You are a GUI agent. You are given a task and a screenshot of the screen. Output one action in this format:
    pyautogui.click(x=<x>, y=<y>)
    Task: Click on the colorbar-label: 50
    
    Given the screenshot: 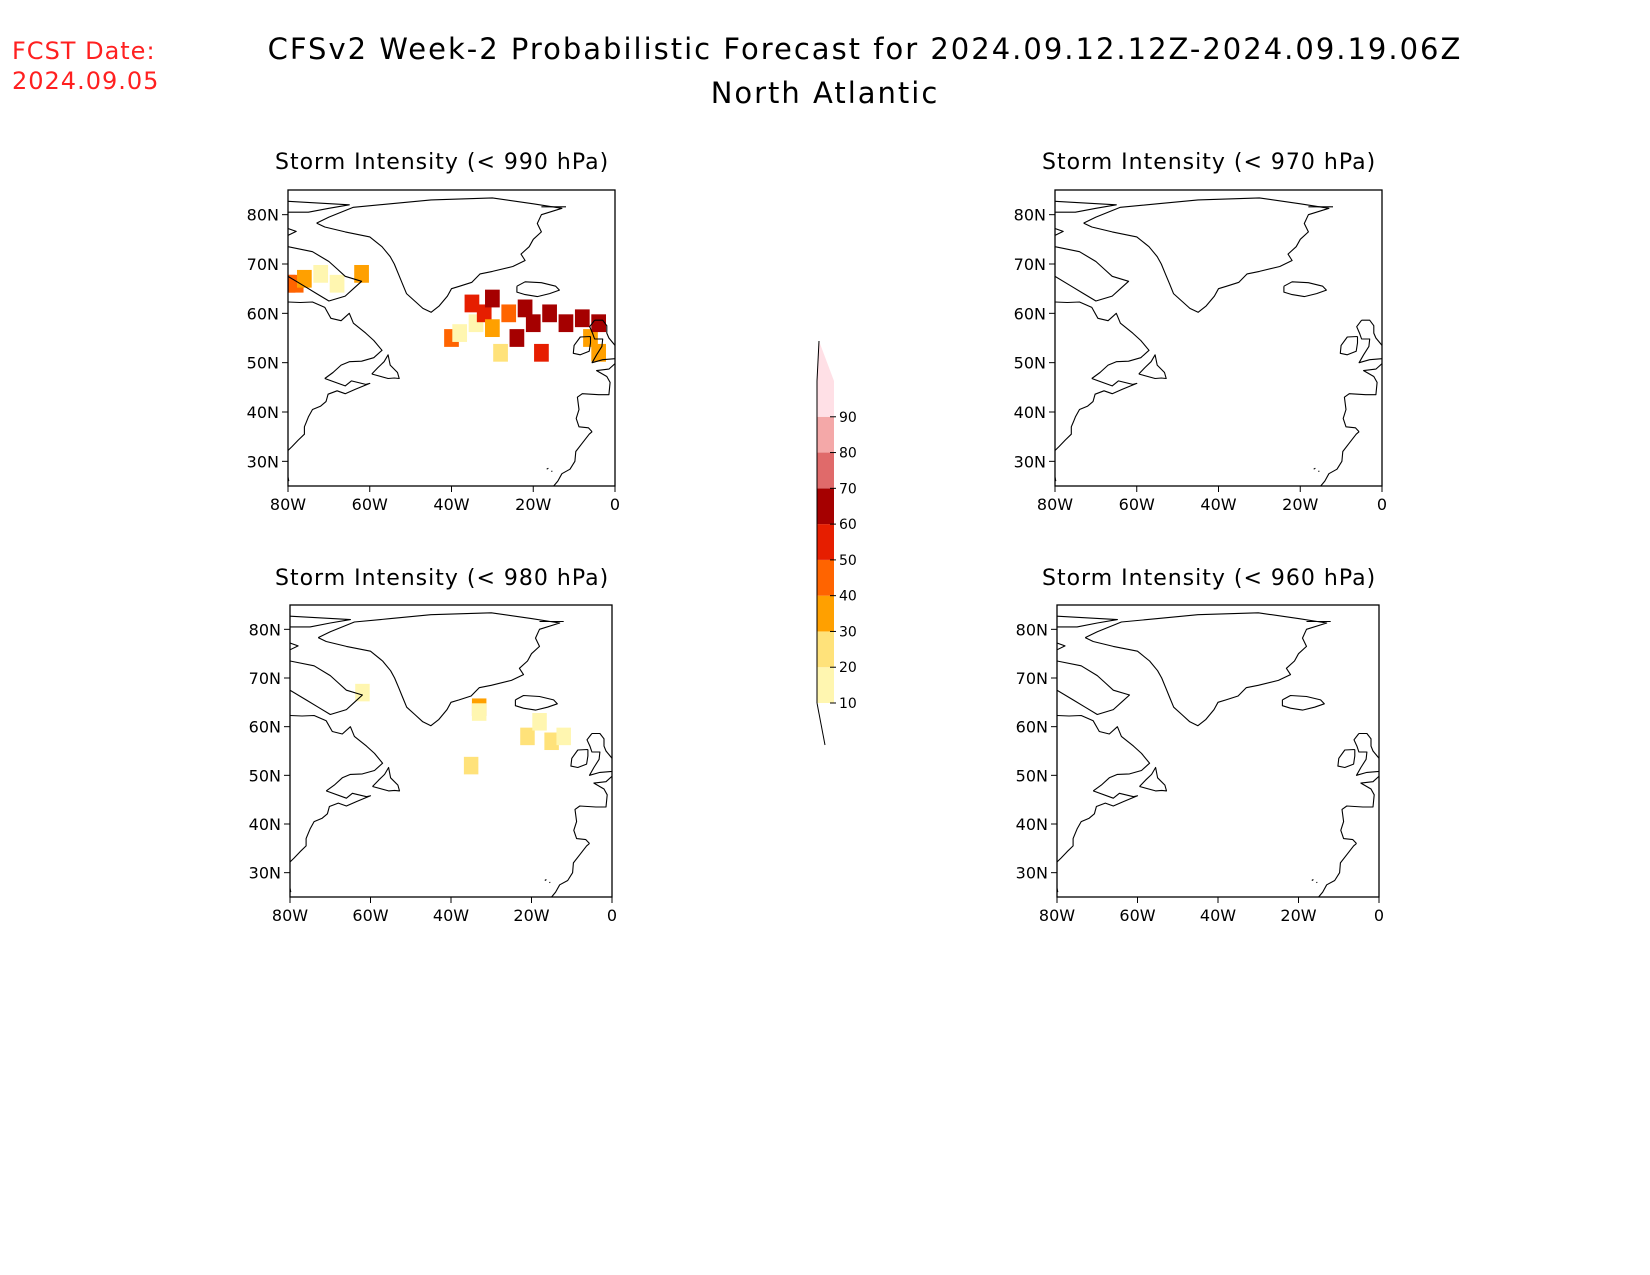 What is the action you would take?
    pyautogui.click(x=848, y=561)
    